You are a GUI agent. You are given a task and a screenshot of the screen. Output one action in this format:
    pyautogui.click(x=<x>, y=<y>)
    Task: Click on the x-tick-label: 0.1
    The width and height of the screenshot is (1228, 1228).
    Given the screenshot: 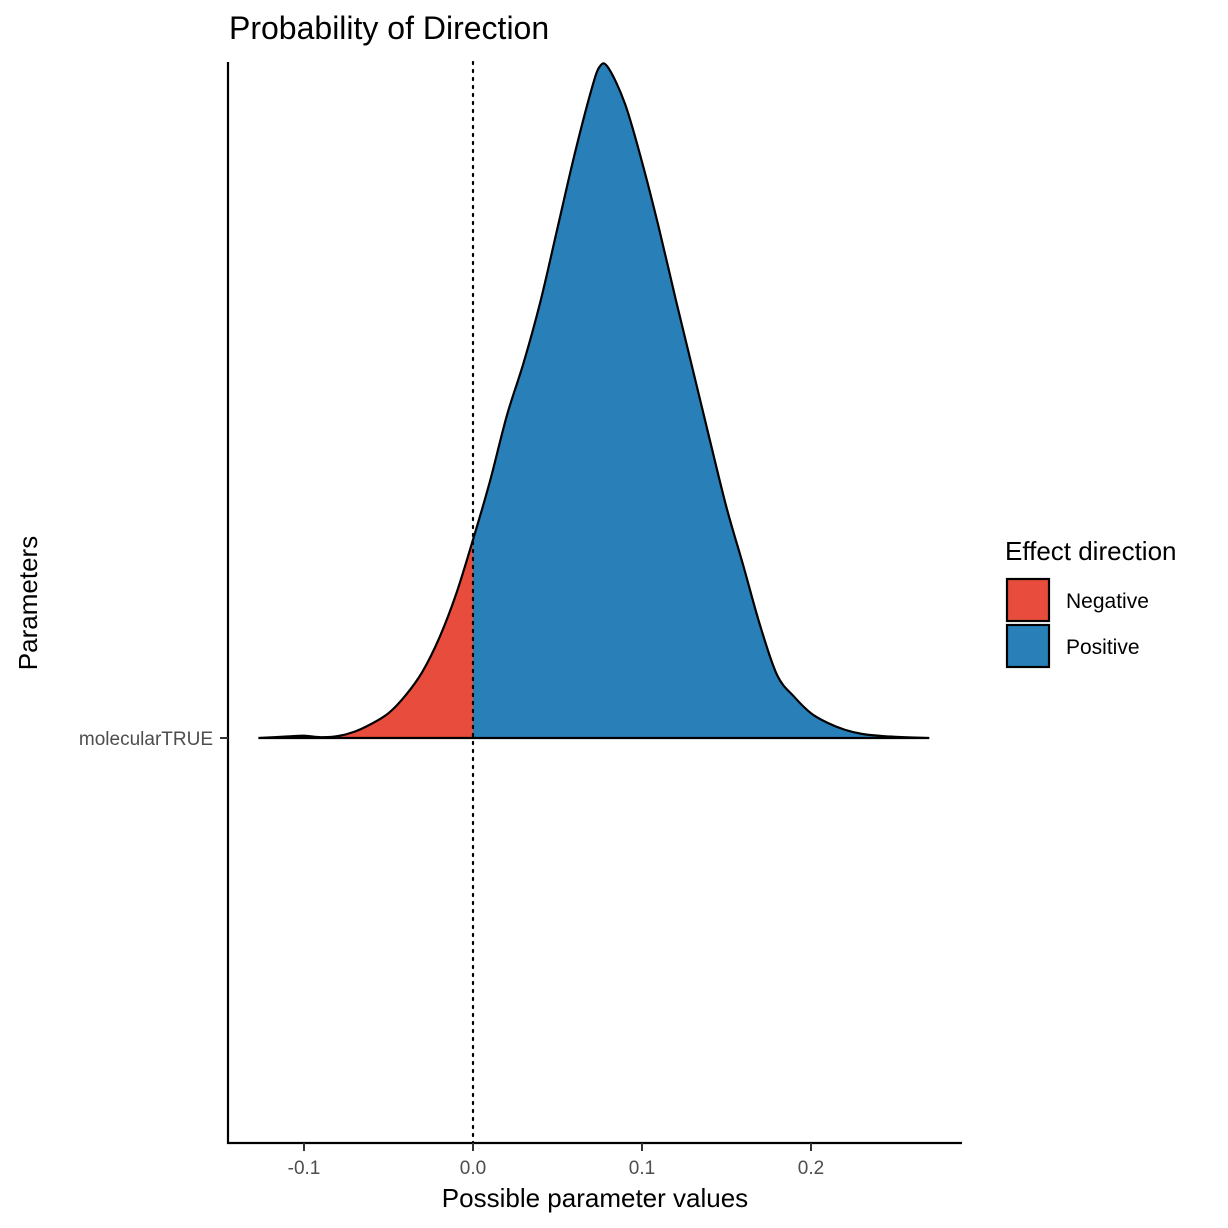 What is the action you would take?
    pyautogui.click(x=642, y=1168)
    